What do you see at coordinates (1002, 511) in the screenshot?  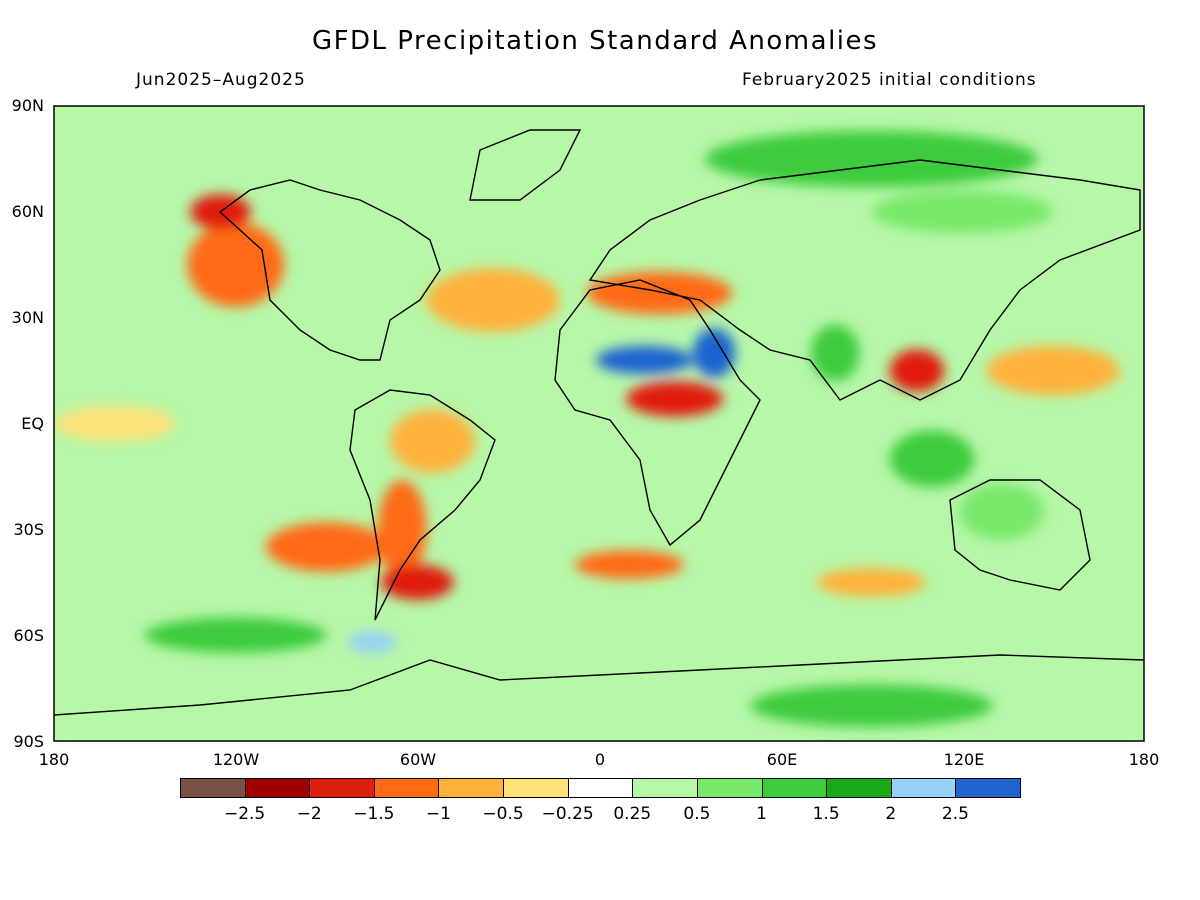 I see `anomaly-region-australia-wet` at bounding box center [1002, 511].